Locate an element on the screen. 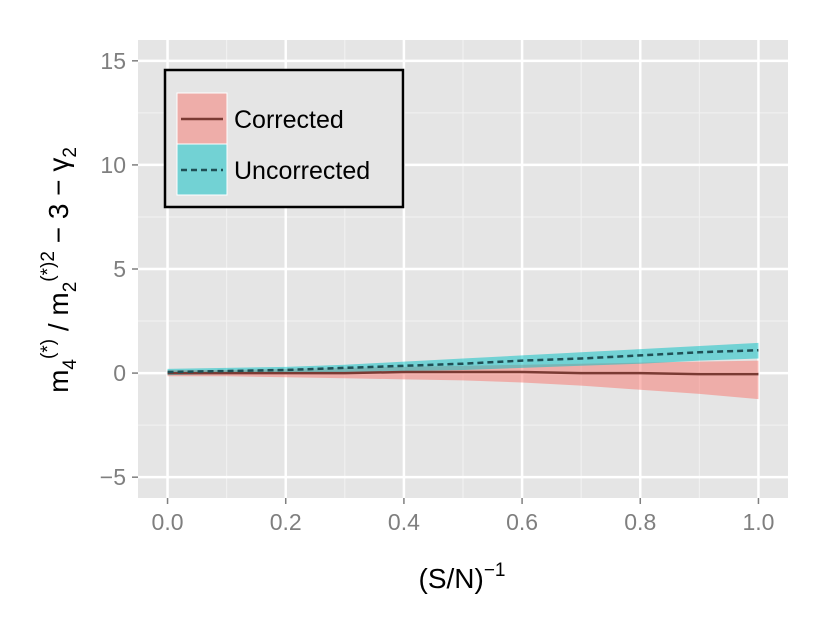 The width and height of the screenshot is (830, 623). x-tick-label: 0.8 is located at coordinates (640, 522).